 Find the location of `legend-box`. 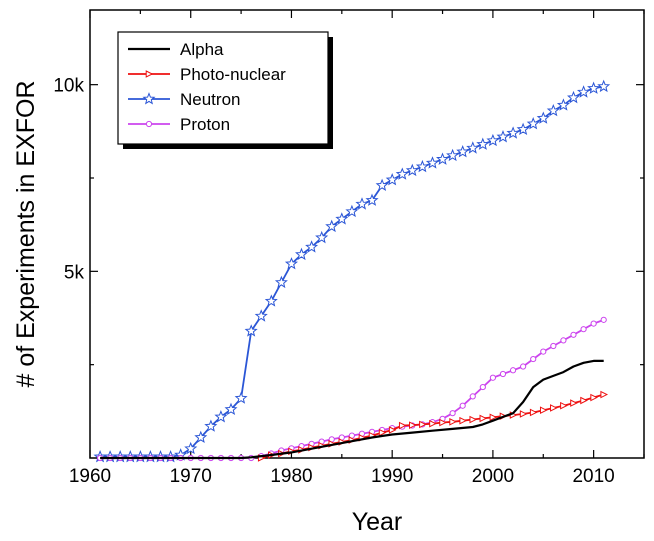

legend-box is located at coordinates (223, 88).